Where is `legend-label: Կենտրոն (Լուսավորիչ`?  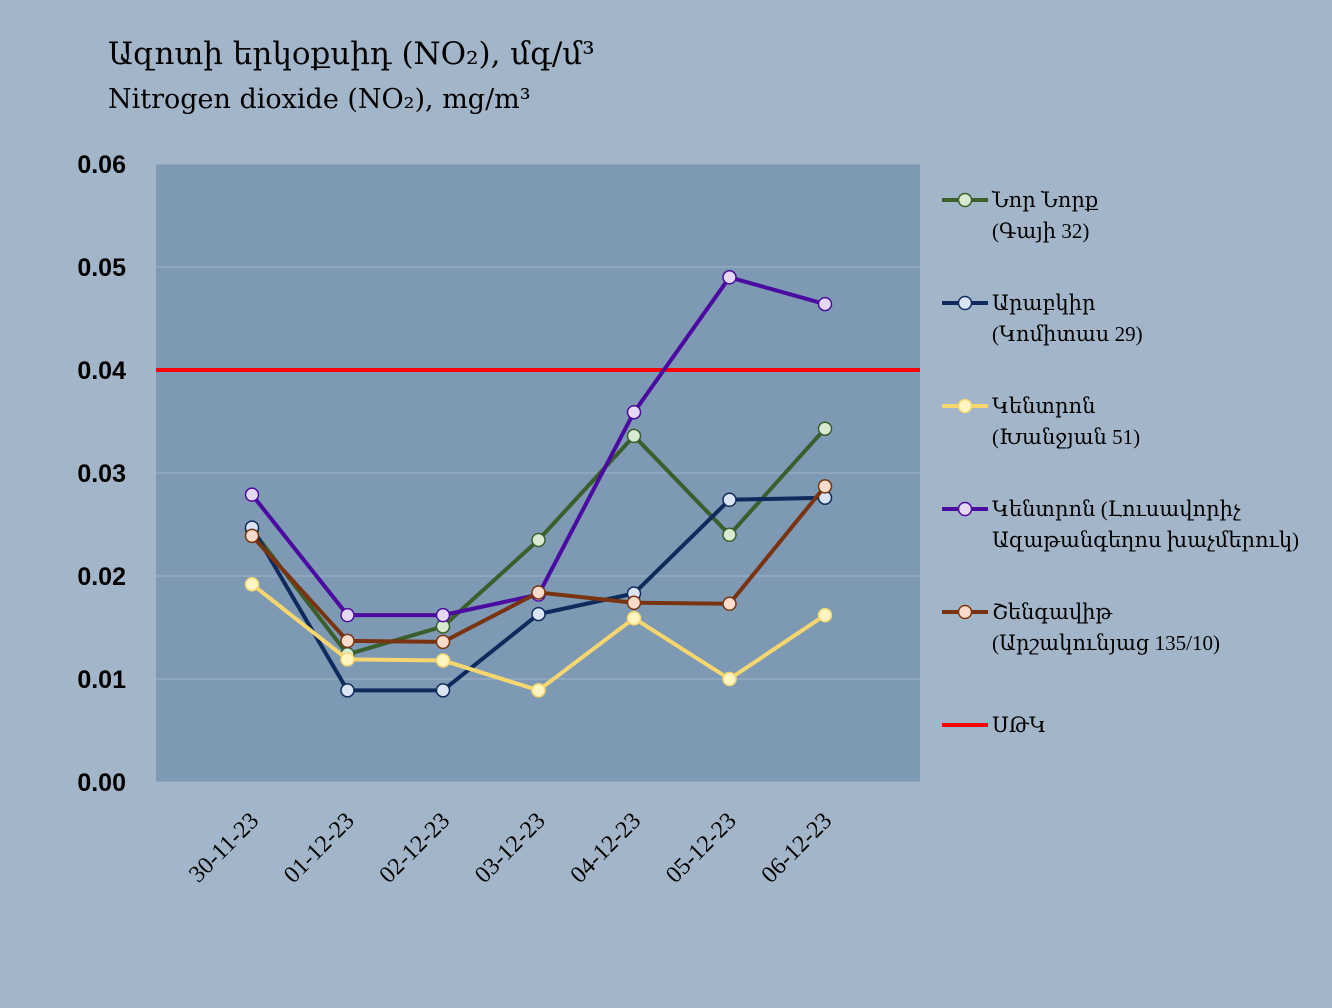
legend-label: Կենտրոն (Լուսավորիչ is located at coordinates (1116, 509).